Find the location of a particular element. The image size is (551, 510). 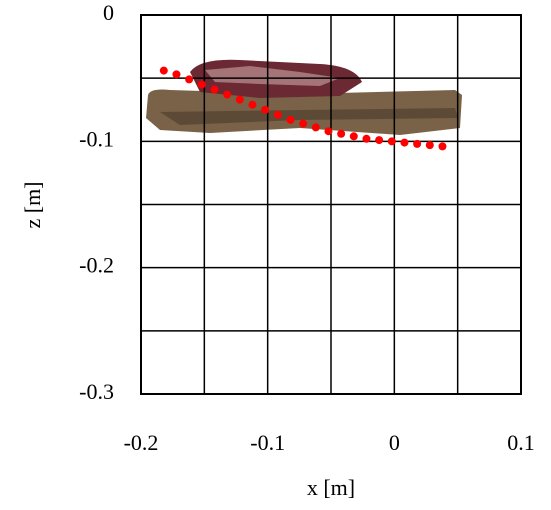

x-tick-label: -0.2 is located at coordinates (141, 442).